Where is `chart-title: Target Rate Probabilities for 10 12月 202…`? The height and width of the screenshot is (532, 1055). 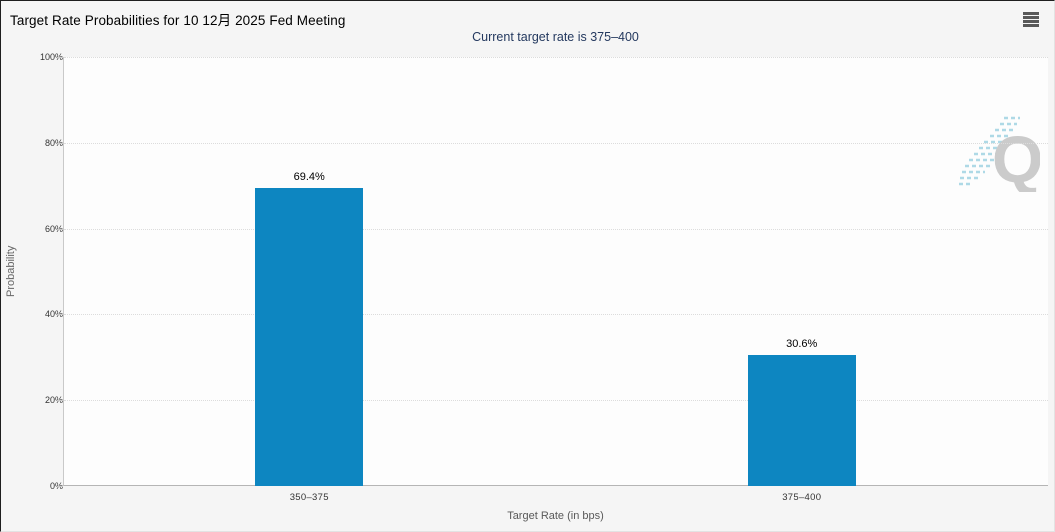
chart-title: Target Rate Probabilities for 10 12月 202… is located at coordinates (178, 20).